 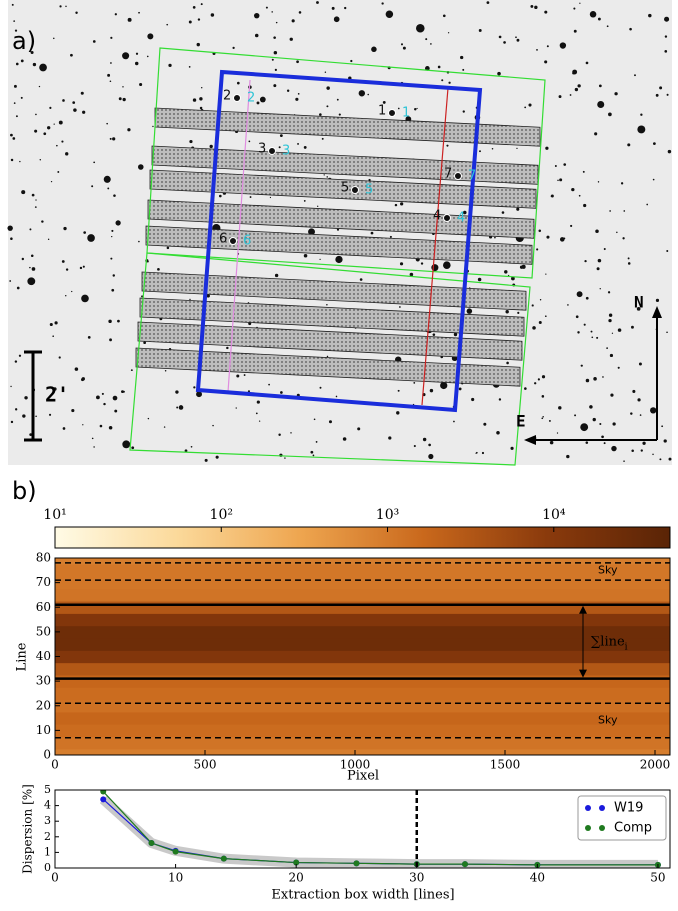 I want to click on target, so click(x=233, y=241).